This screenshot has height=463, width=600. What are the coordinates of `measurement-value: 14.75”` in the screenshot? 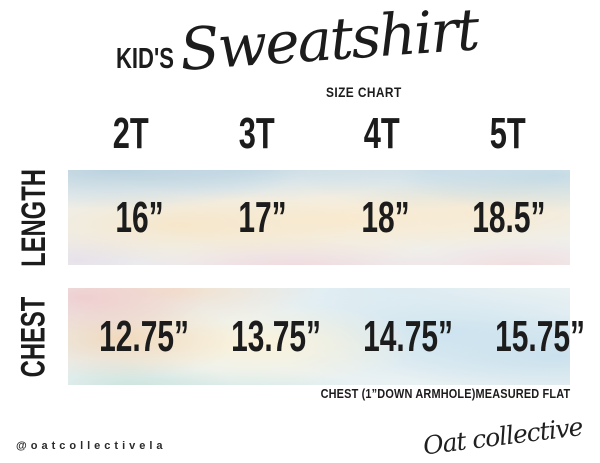 It's located at (408, 336).